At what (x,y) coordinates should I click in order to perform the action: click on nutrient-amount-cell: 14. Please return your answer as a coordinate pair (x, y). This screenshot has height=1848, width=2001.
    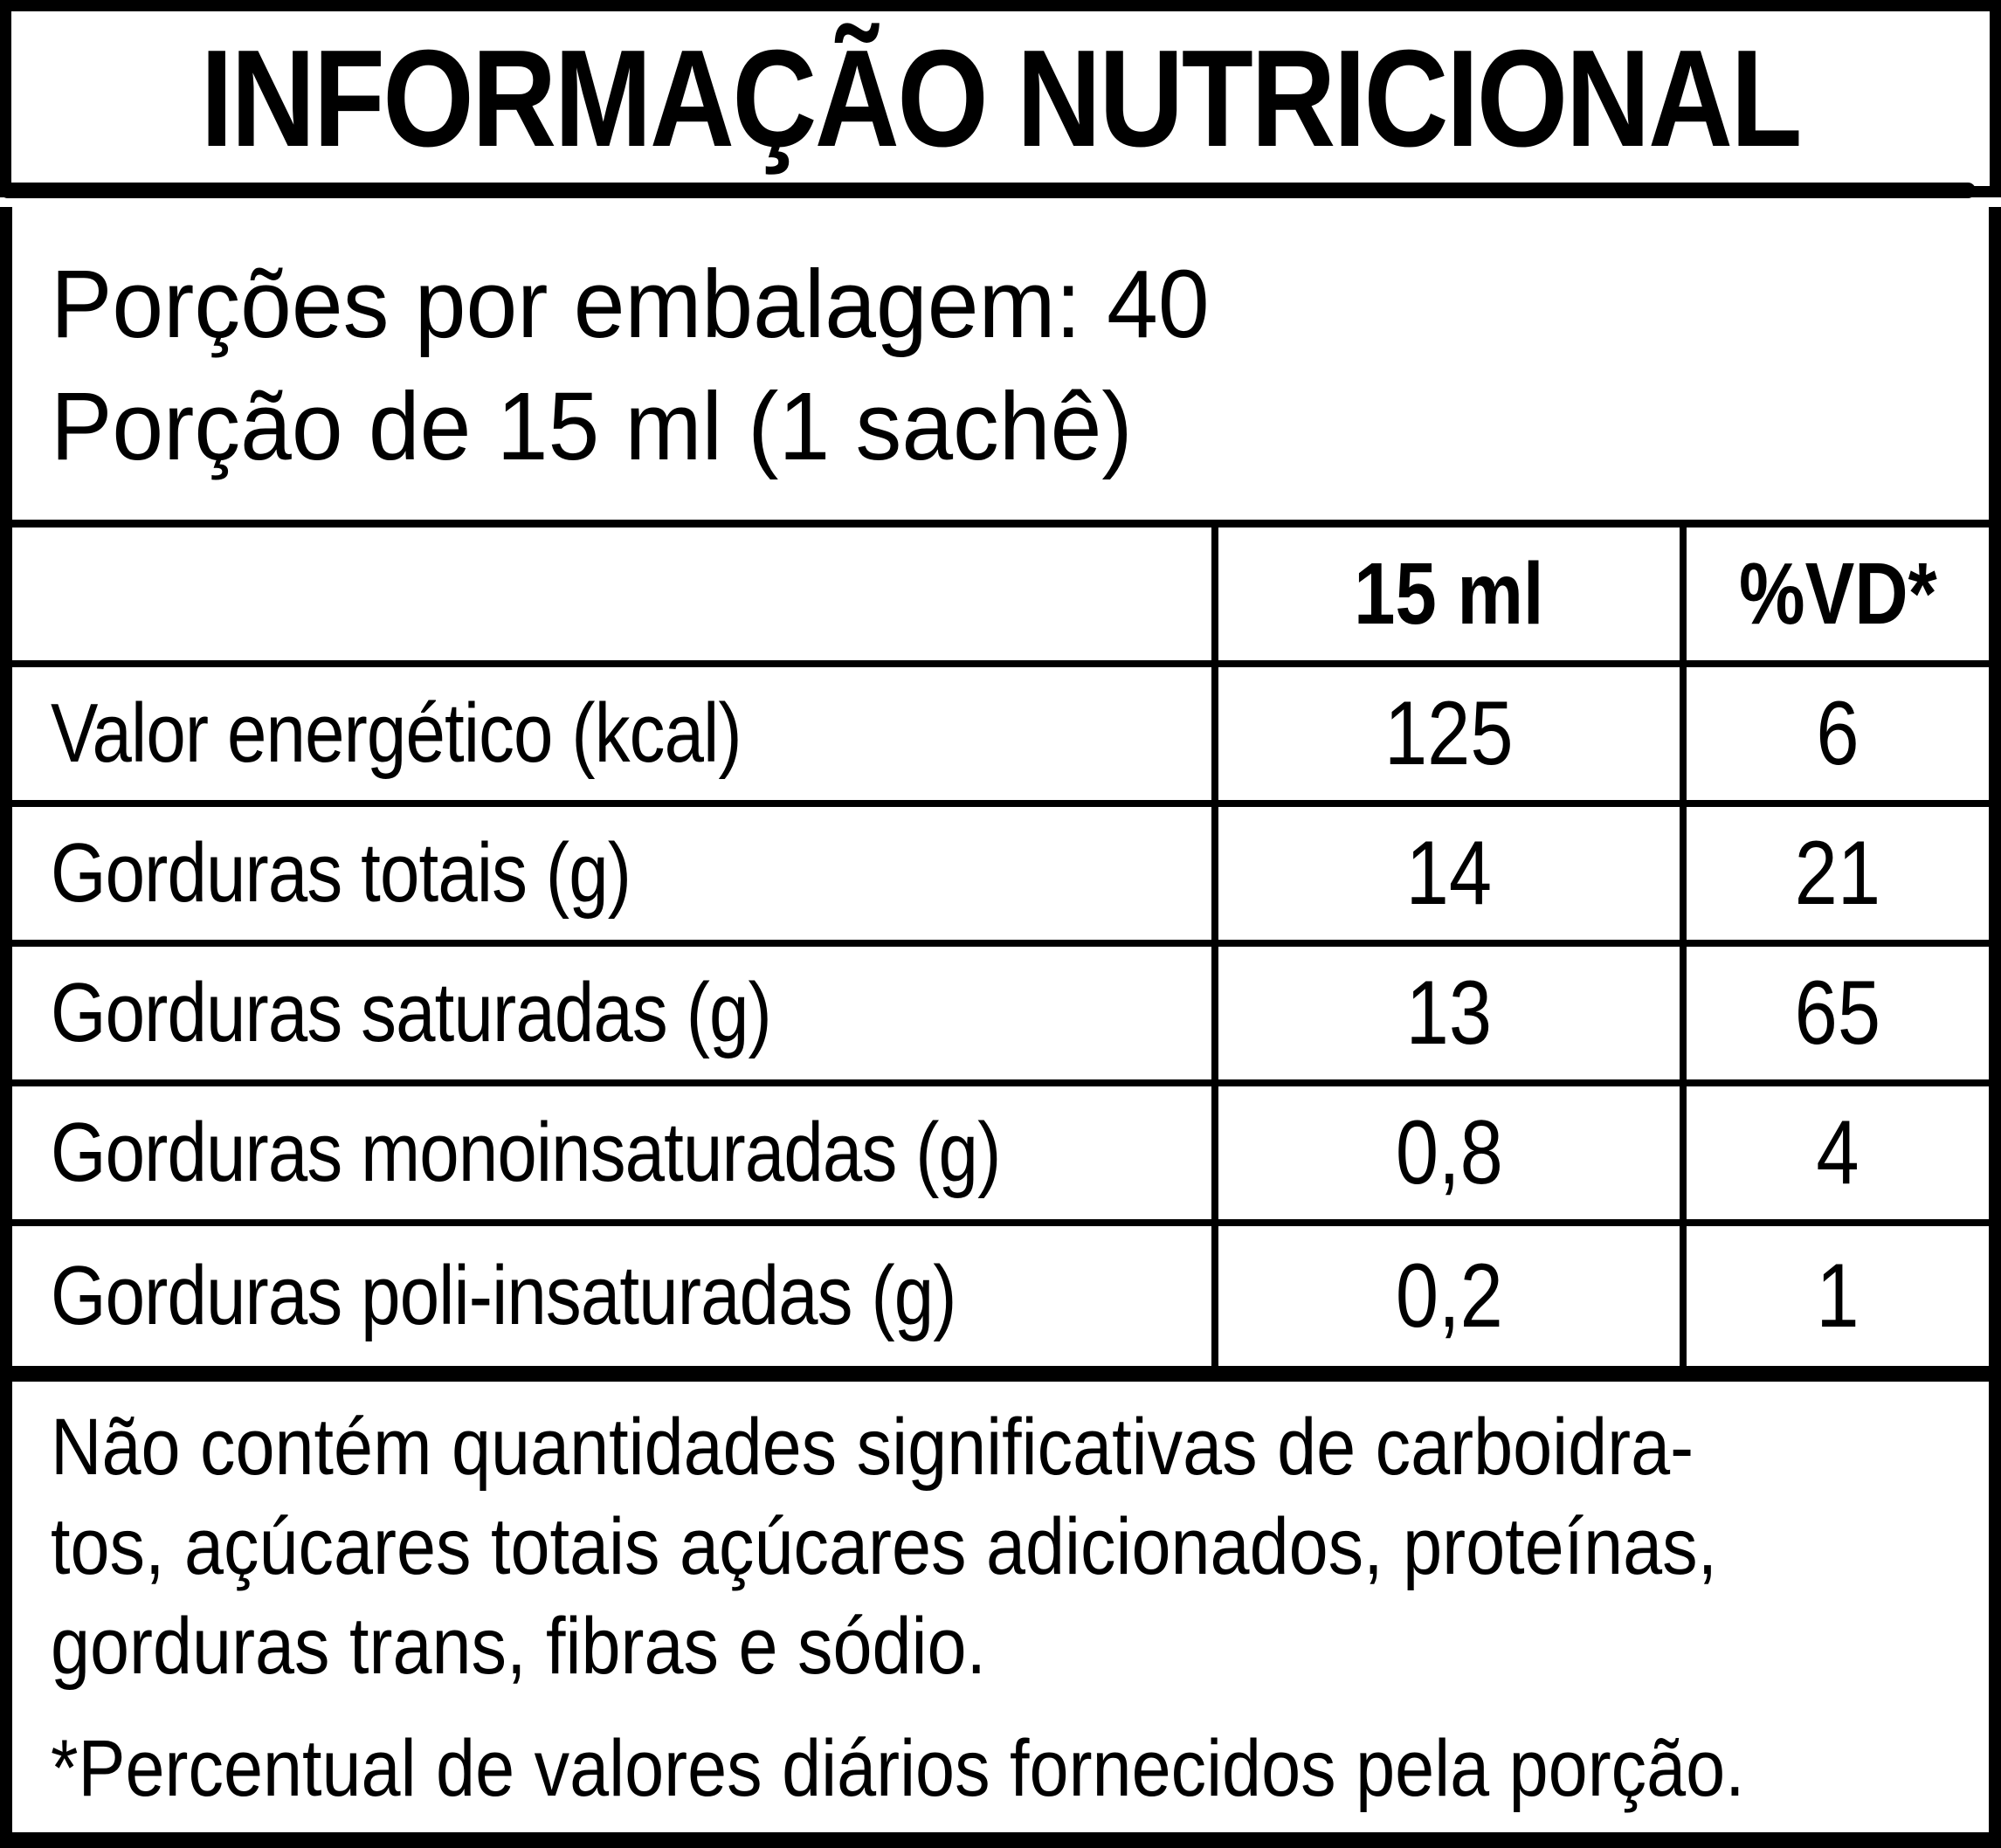
    Looking at the image, I should click on (1445, 873).